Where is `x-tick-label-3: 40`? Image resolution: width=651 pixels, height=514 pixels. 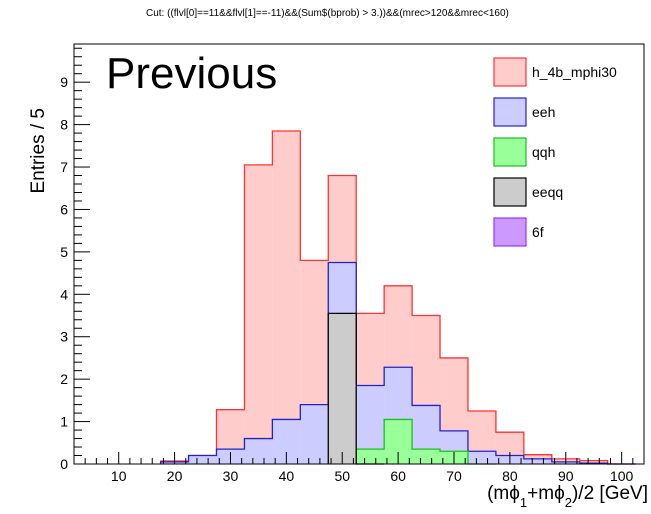 x-tick-label-3: 40 is located at coordinates (287, 476).